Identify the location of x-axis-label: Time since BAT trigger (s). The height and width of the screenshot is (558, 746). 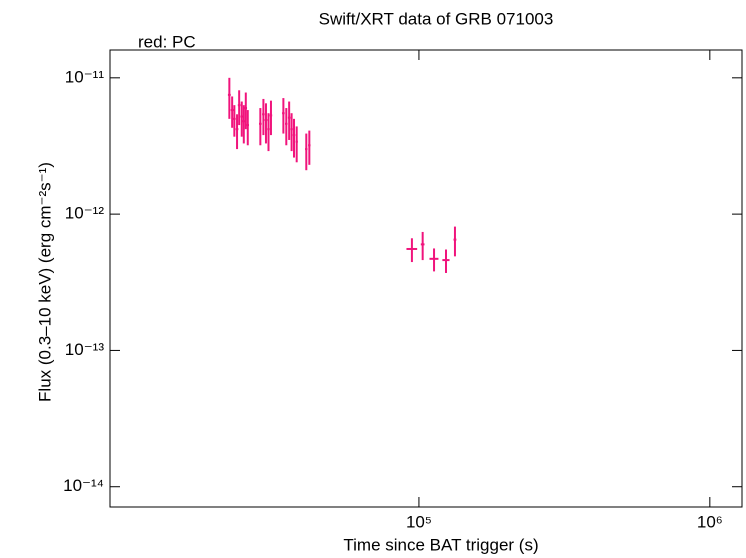
(440, 544).